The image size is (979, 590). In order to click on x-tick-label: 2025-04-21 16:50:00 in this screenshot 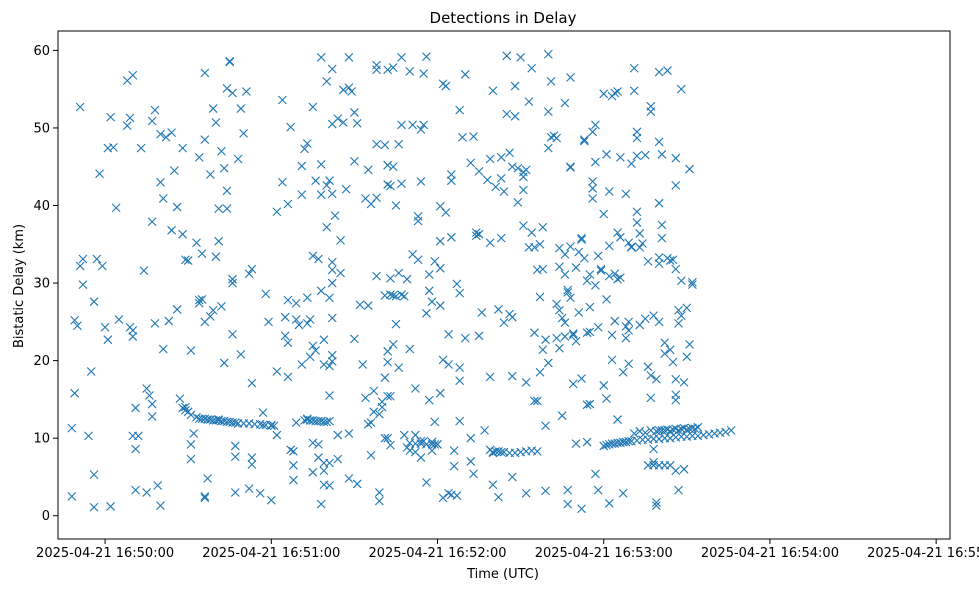, I will do `click(105, 553)`.